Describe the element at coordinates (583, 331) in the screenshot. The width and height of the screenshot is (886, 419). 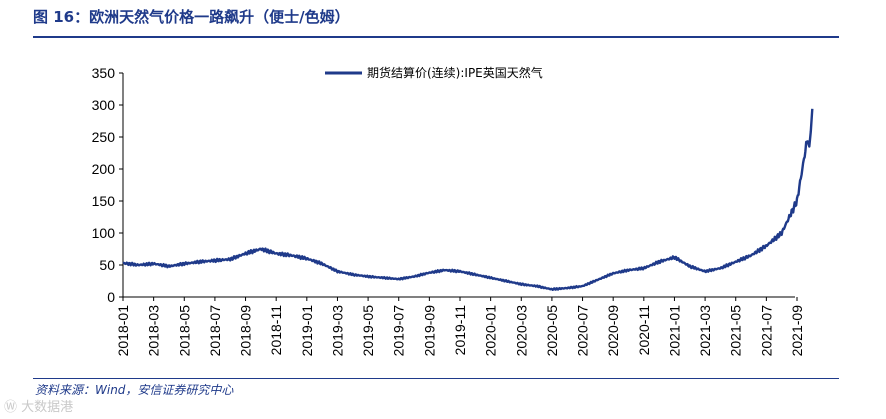
I see `x-tick-label: 2020-07` at that location.